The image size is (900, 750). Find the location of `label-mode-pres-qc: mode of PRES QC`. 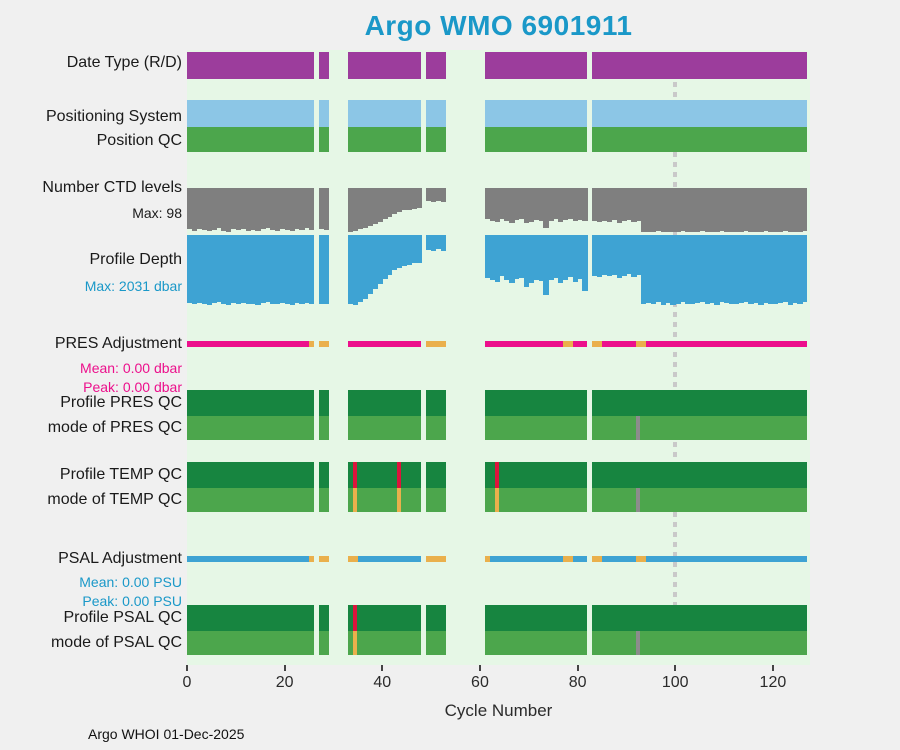

label-mode-pres-qc: mode of PRES QC is located at coordinates (114, 427).